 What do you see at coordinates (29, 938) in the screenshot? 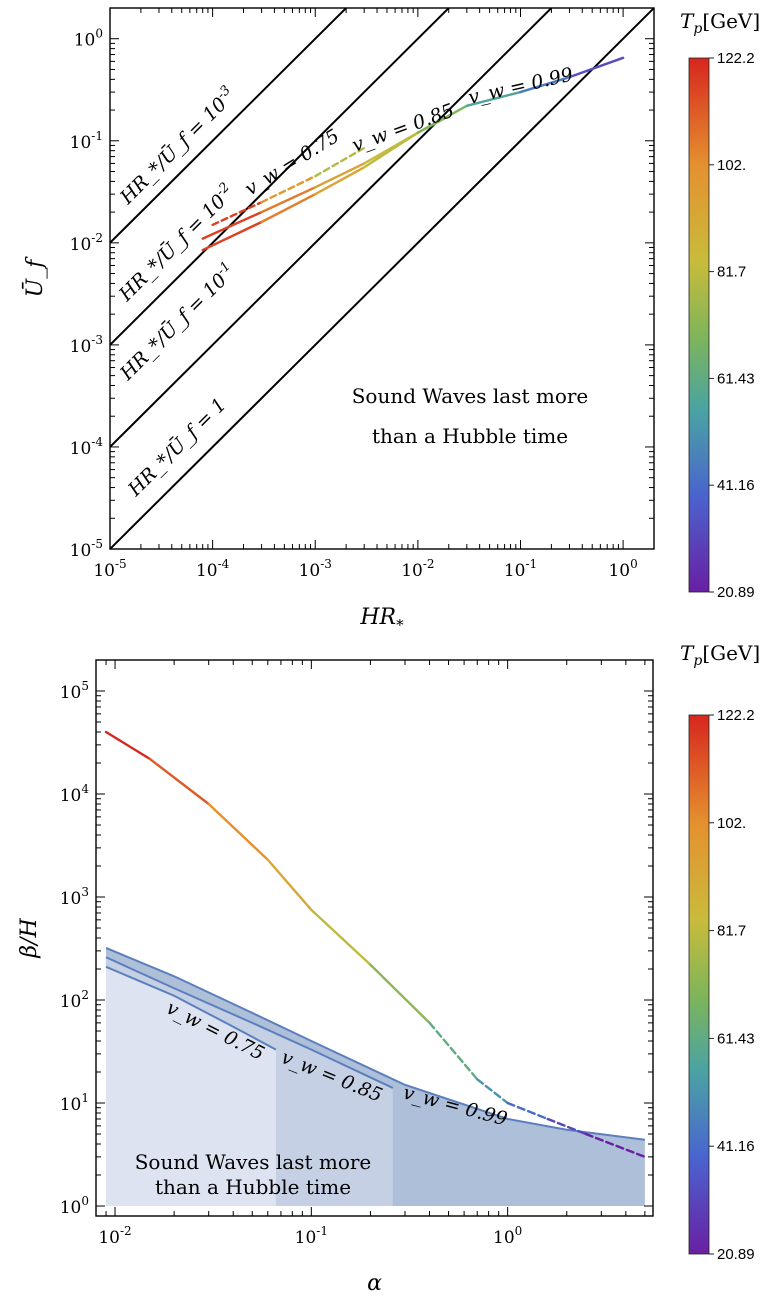
I see `bottom-y-axis-label: β/H` at bounding box center [29, 938].